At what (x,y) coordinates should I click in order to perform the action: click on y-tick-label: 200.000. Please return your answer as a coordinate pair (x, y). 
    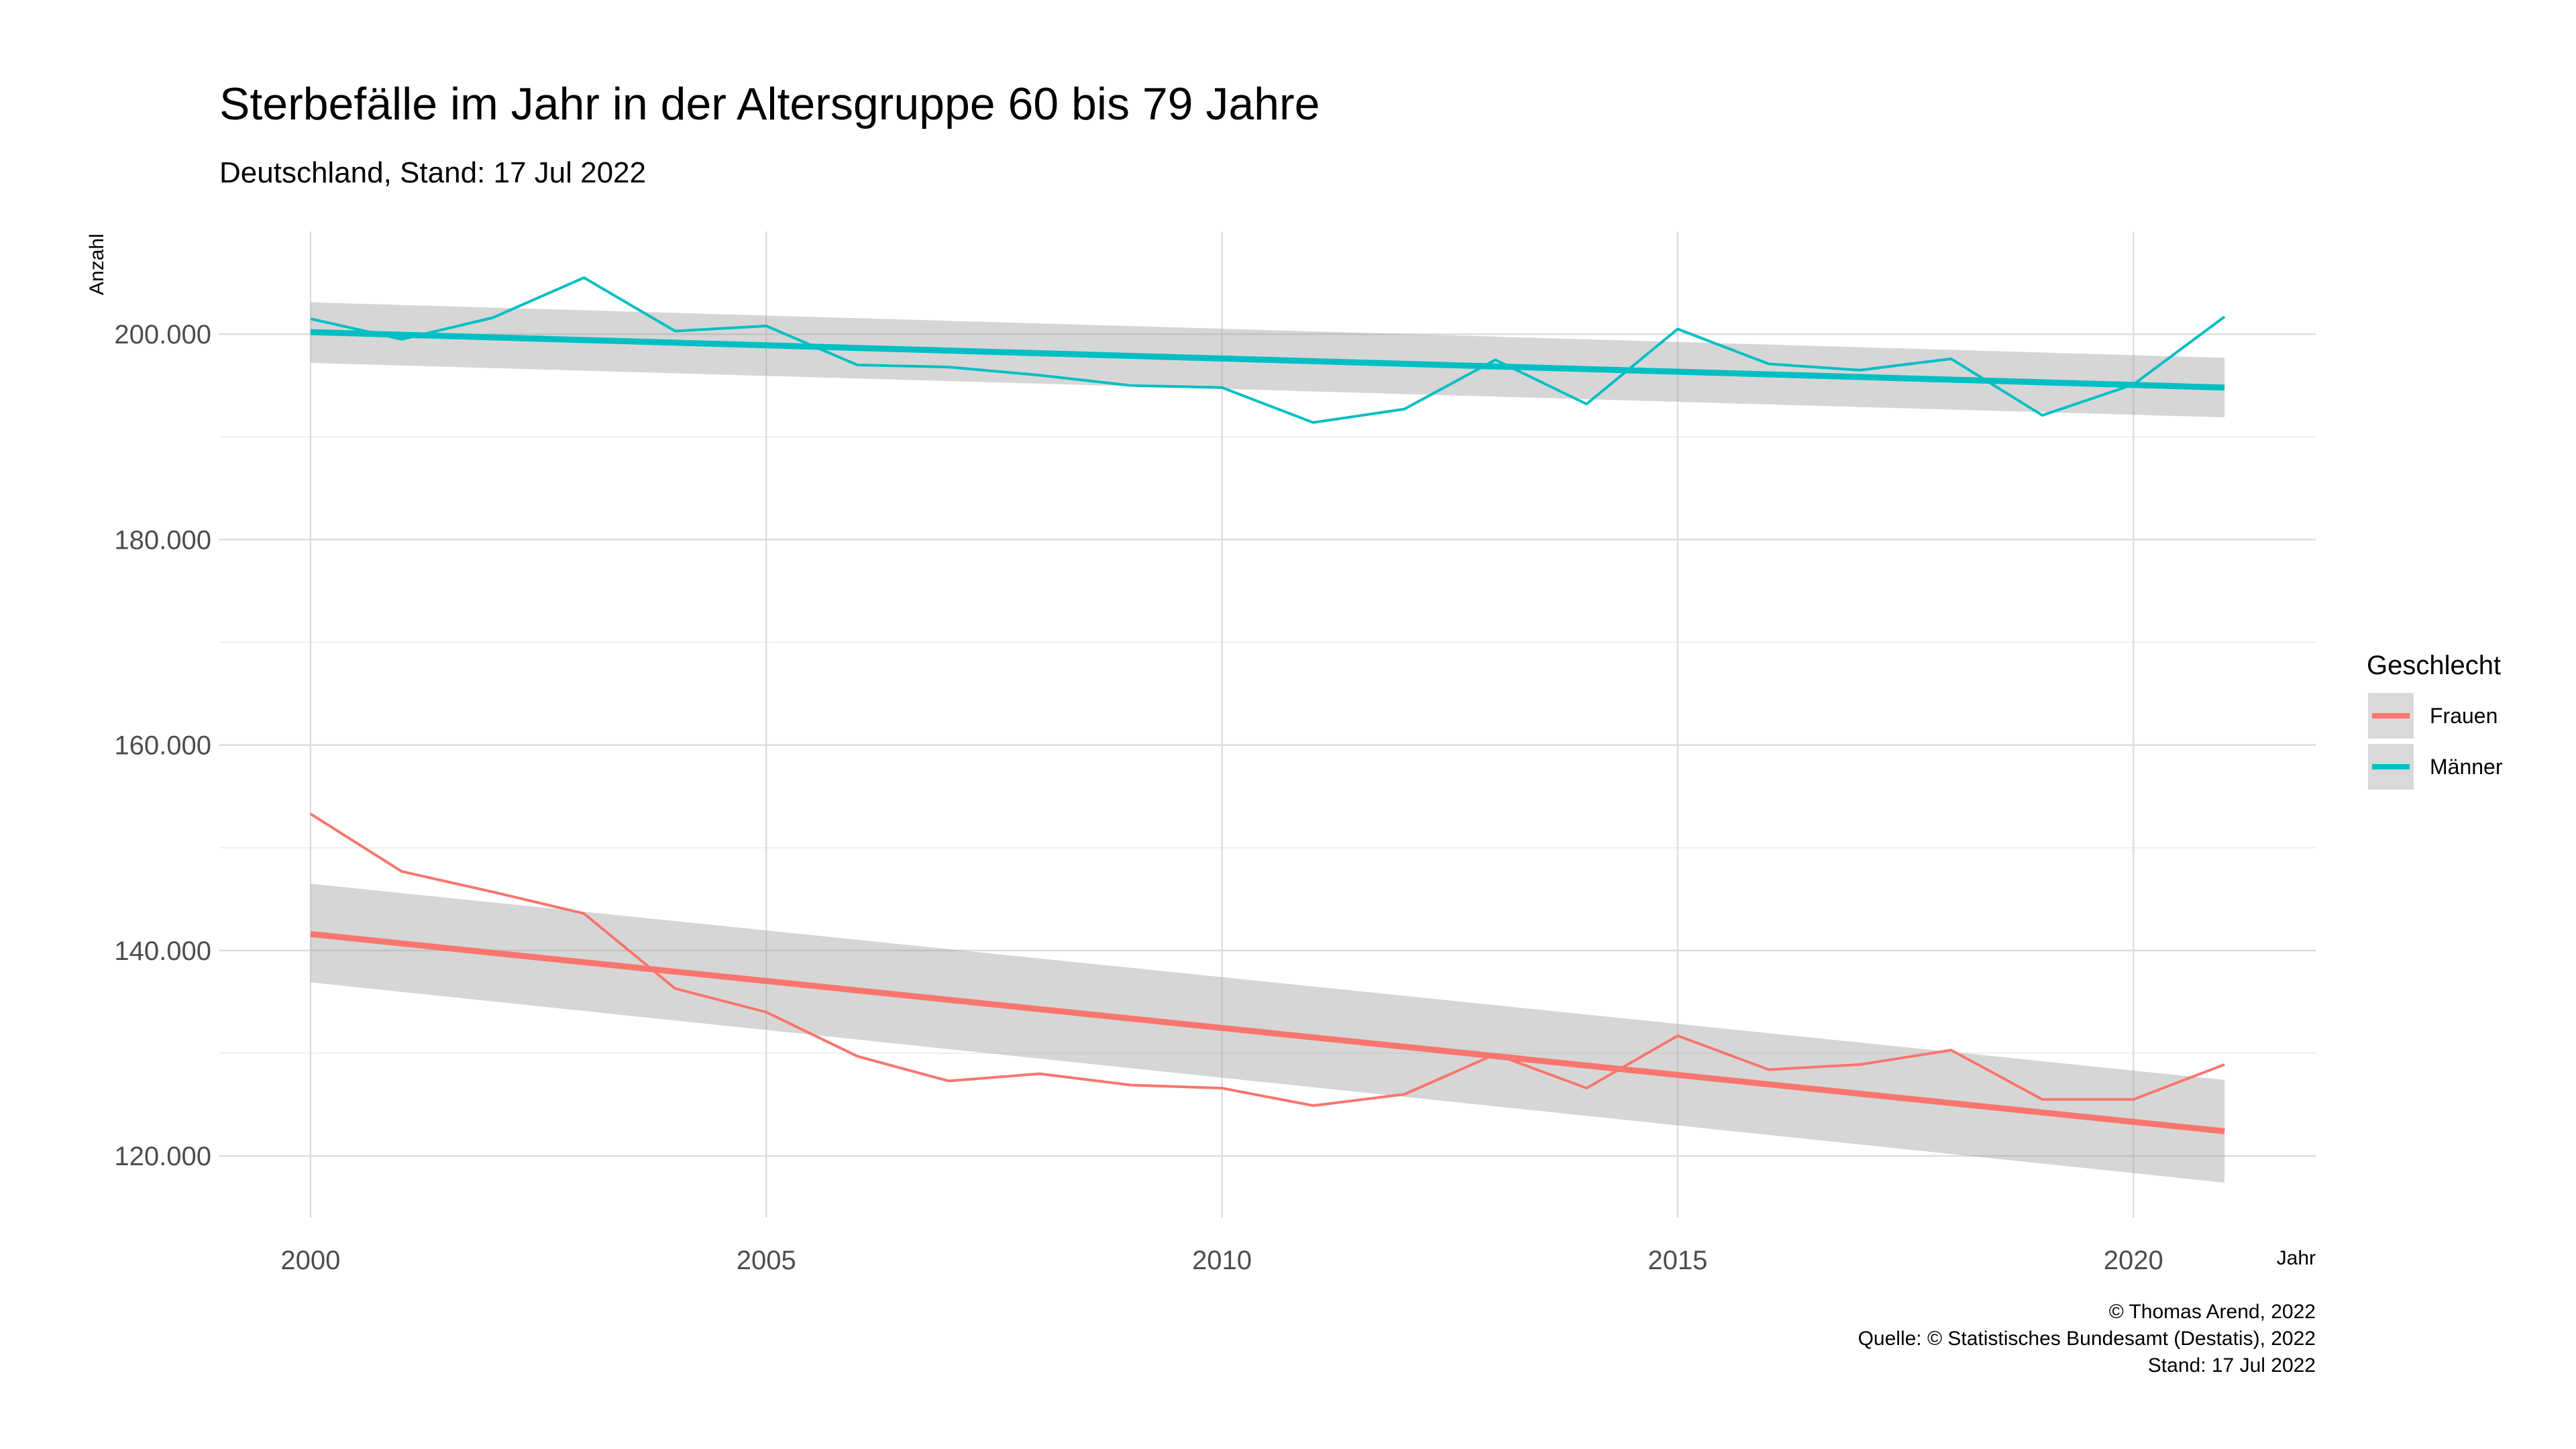
    Looking at the image, I should click on (162, 335).